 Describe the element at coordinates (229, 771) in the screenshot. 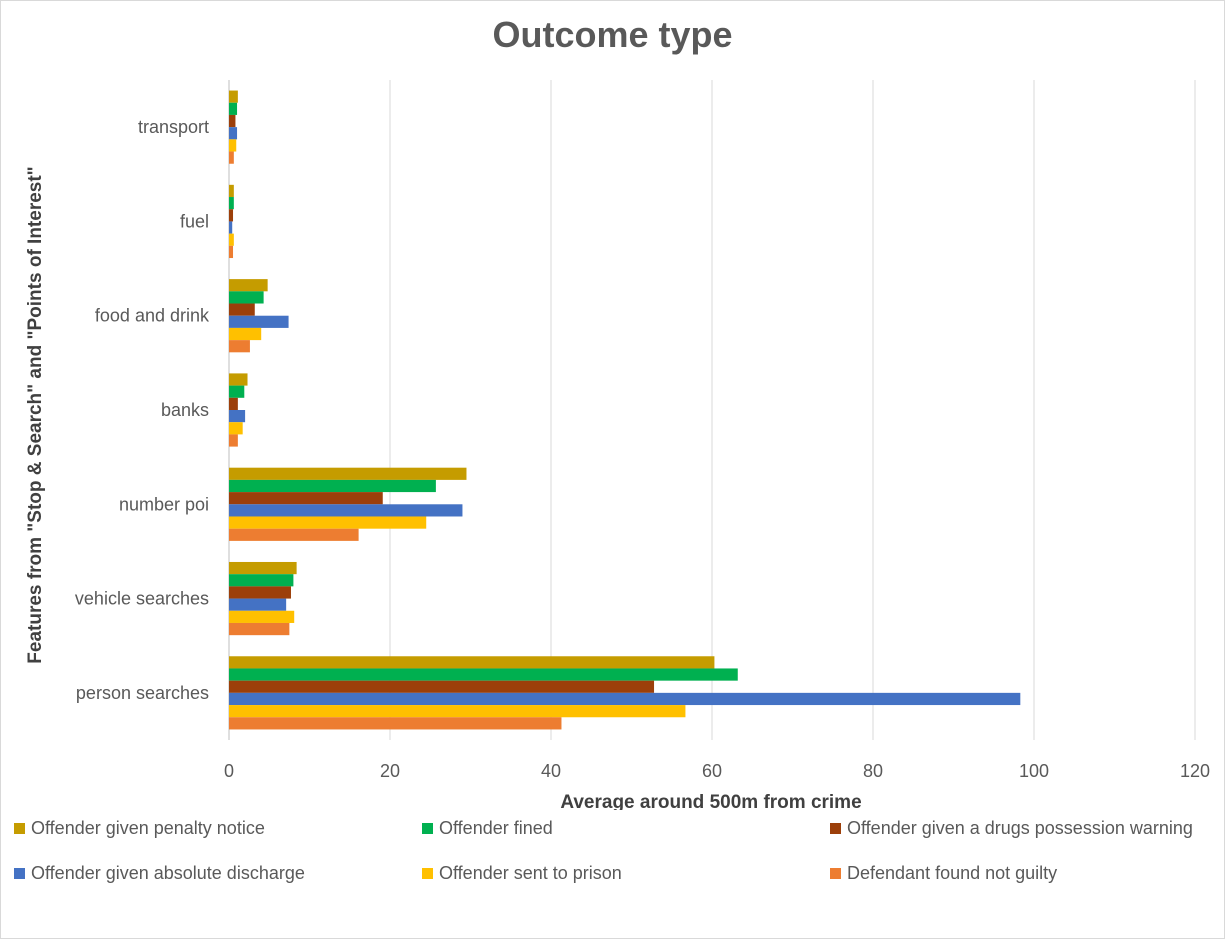

I see `x-tick-label: 0` at that location.